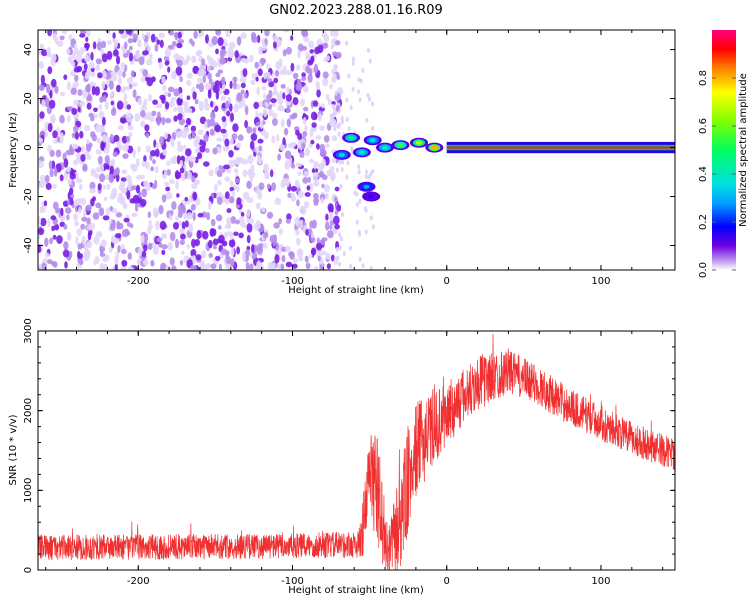 The height and width of the screenshot is (604, 750). What do you see at coordinates (743, 150) in the screenshot?
I see `colorbar-label: Normalized spectral amplitude` at bounding box center [743, 150].